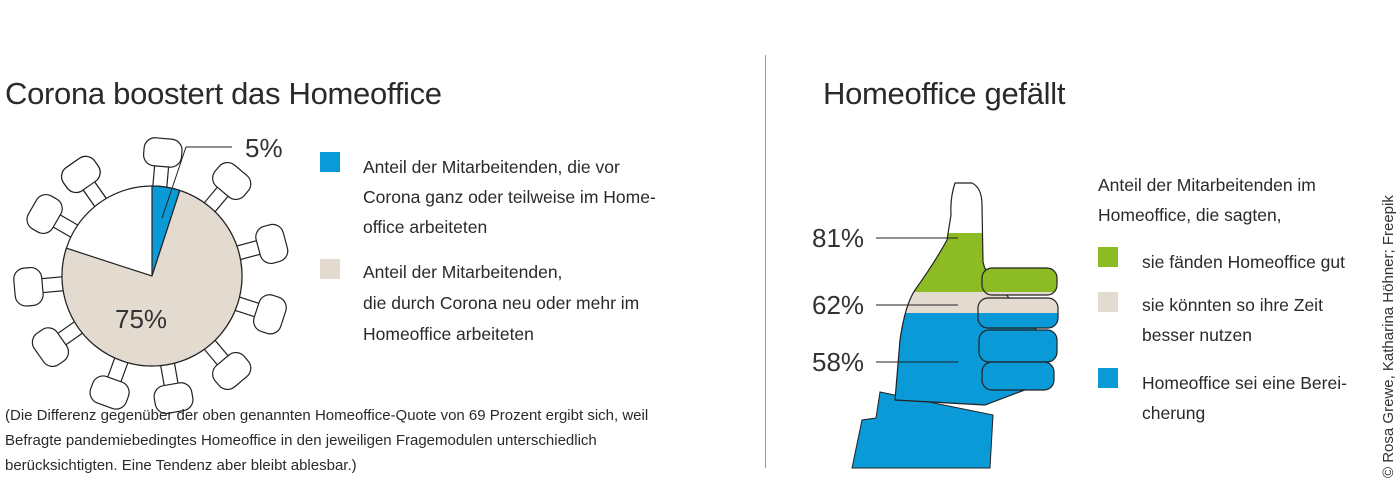  What do you see at coordinates (1388, 336) in the screenshot?
I see `credit: © Rosa Grewe, Katharina Höhner; Freepik` at bounding box center [1388, 336].